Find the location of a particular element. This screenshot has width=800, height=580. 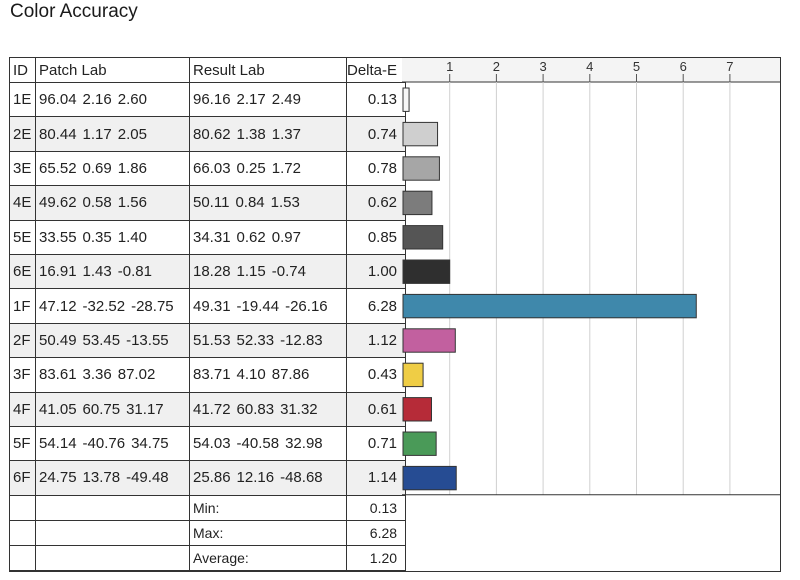

lab-value: 96.16 is located at coordinates (212, 100).